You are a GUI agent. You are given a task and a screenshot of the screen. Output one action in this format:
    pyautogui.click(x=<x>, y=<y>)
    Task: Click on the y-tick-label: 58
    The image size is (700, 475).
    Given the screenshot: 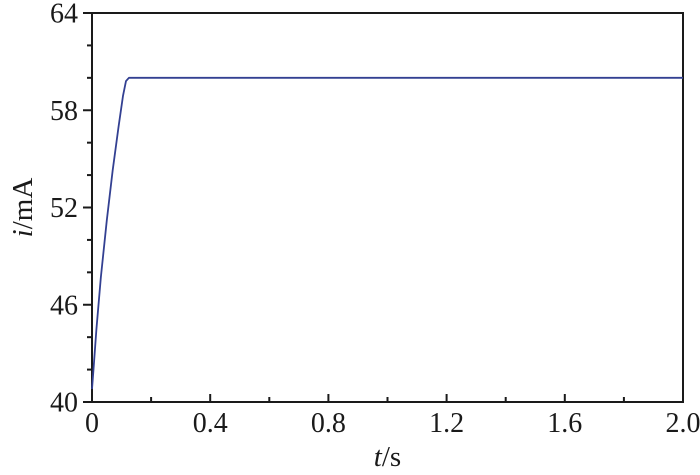 What is the action you would take?
    pyautogui.click(x=64, y=111)
    